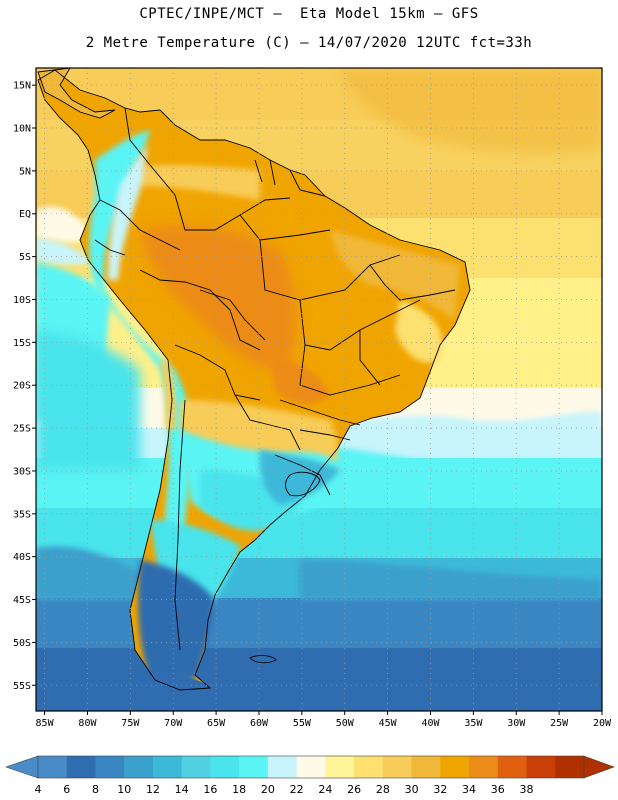  What do you see at coordinates (216, 723) in the screenshot?
I see `lon-tick-label: 65W` at bounding box center [216, 723].